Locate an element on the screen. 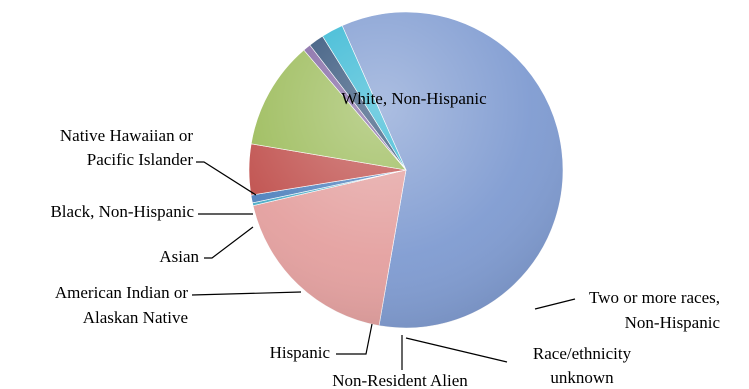 The width and height of the screenshot is (749, 389). slice-label-non-resident-alien: Non-Resident Alien is located at coordinates (400, 380).